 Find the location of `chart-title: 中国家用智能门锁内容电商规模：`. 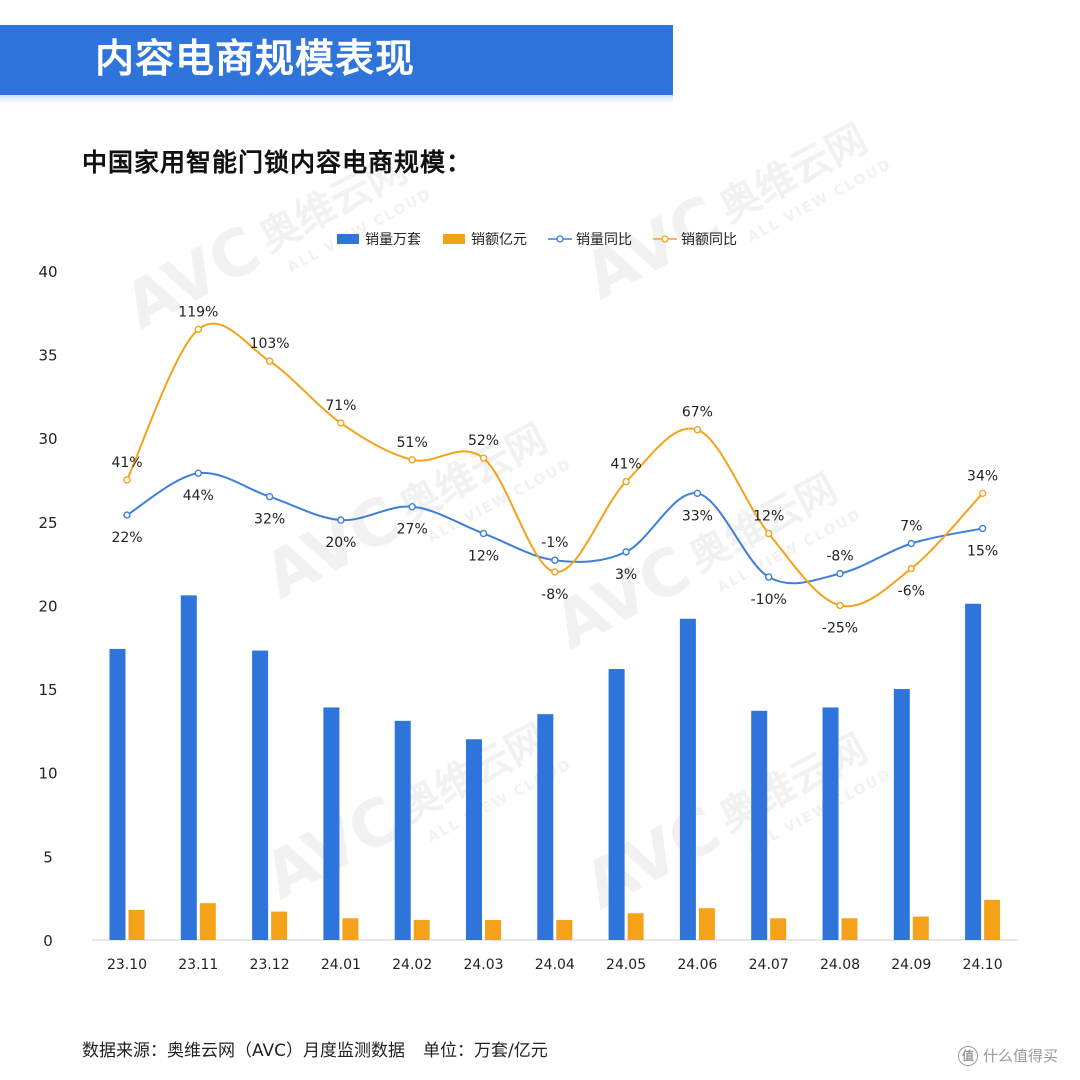

chart-title: 中国家用智能门锁内容电商规模： is located at coordinates (277, 162).